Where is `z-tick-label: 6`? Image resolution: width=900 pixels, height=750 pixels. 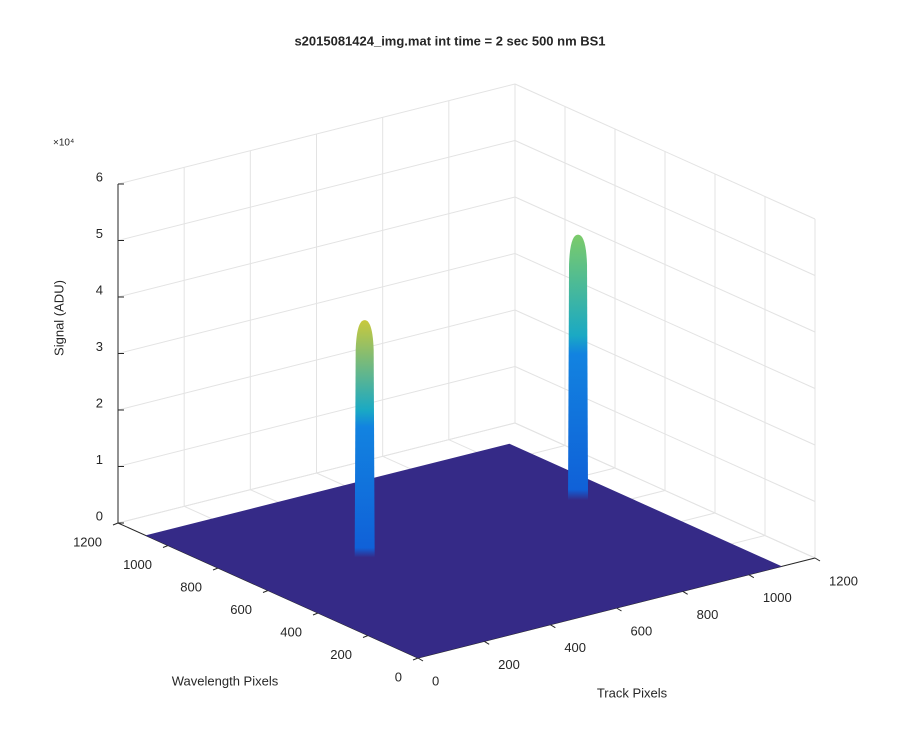
z-tick-label: 6 is located at coordinates (99, 176).